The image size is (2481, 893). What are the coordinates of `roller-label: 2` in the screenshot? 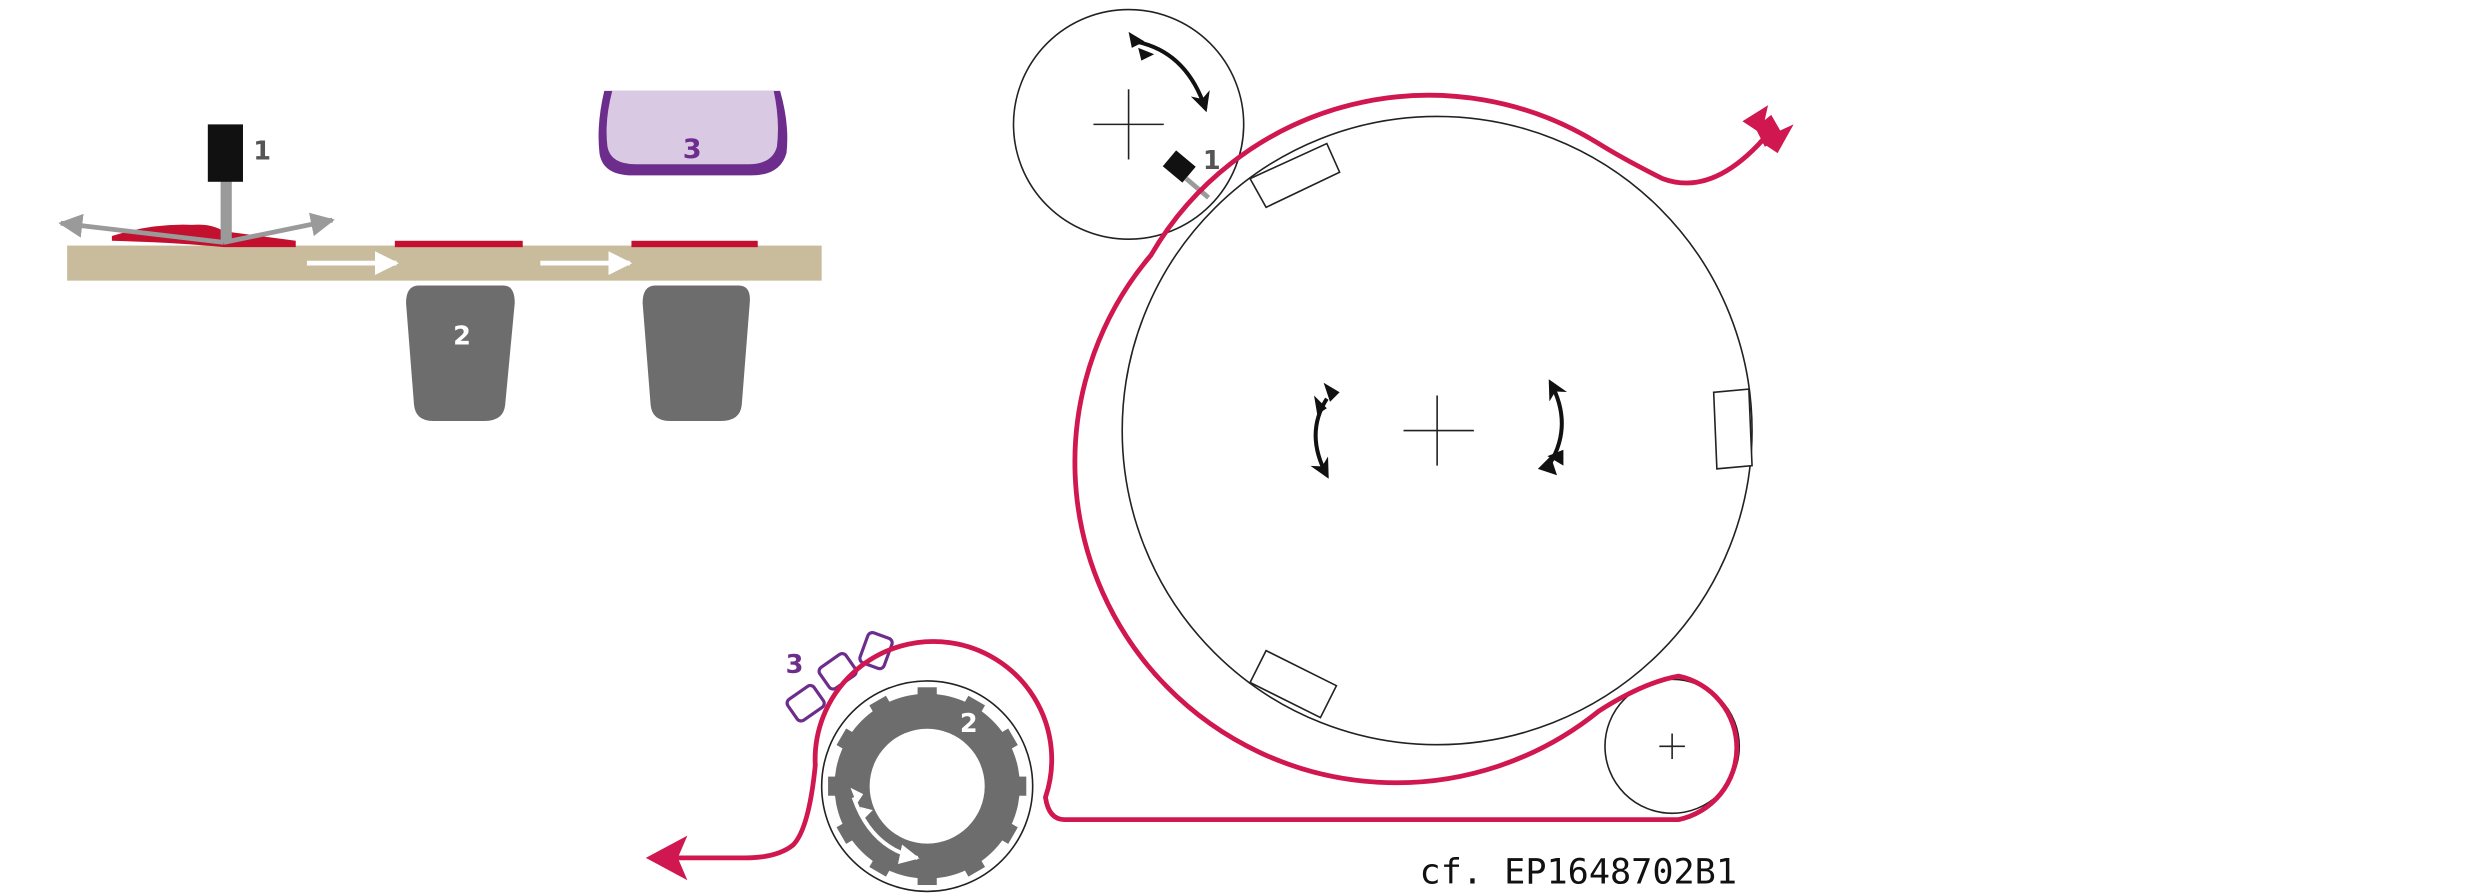 It's located at (462, 336).